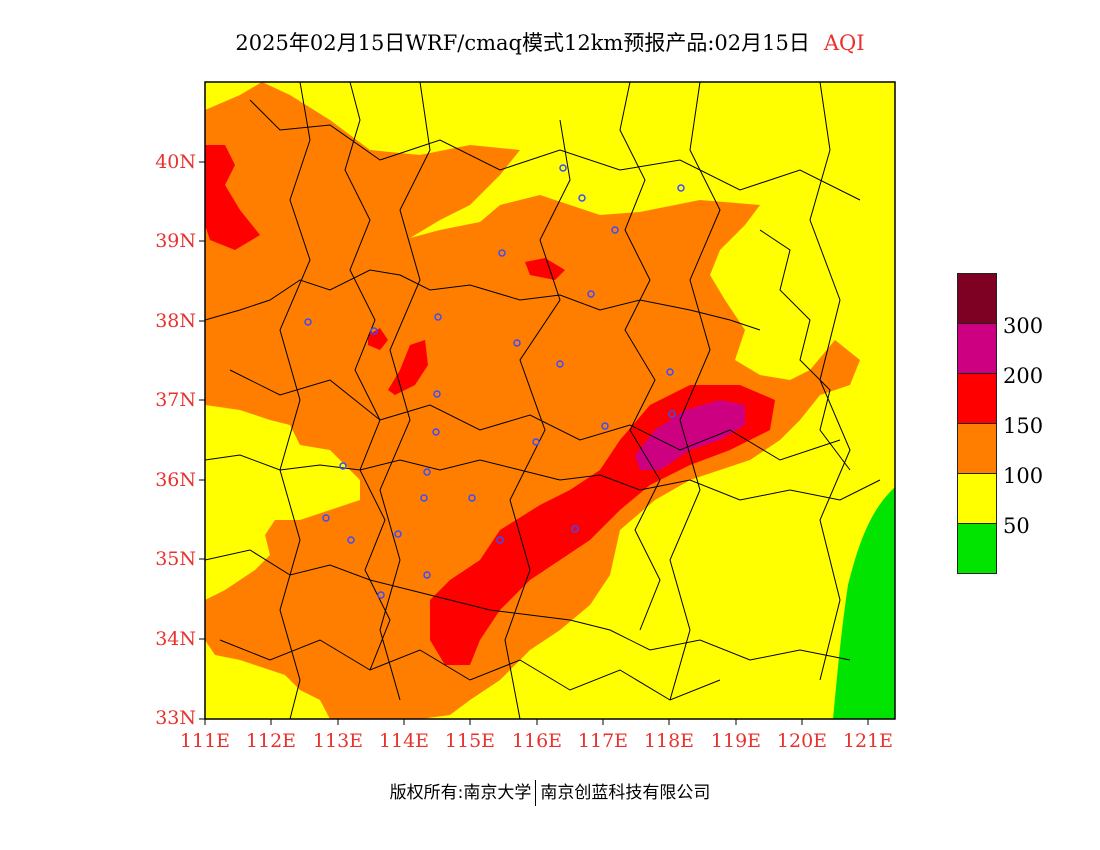 This screenshot has height=850, width=1100. Describe the element at coordinates (175, 559) in the screenshot. I see `lat-label-35n: 35N` at that location.